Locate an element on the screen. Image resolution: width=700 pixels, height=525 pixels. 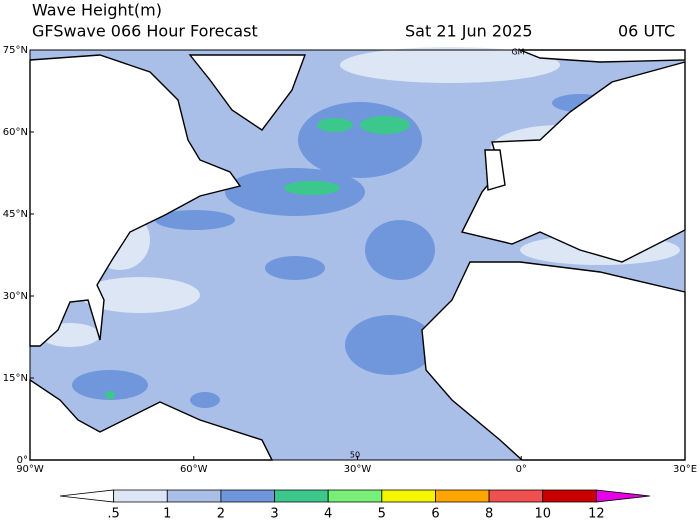
annotation: 50 is located at coordinates (355, 455).